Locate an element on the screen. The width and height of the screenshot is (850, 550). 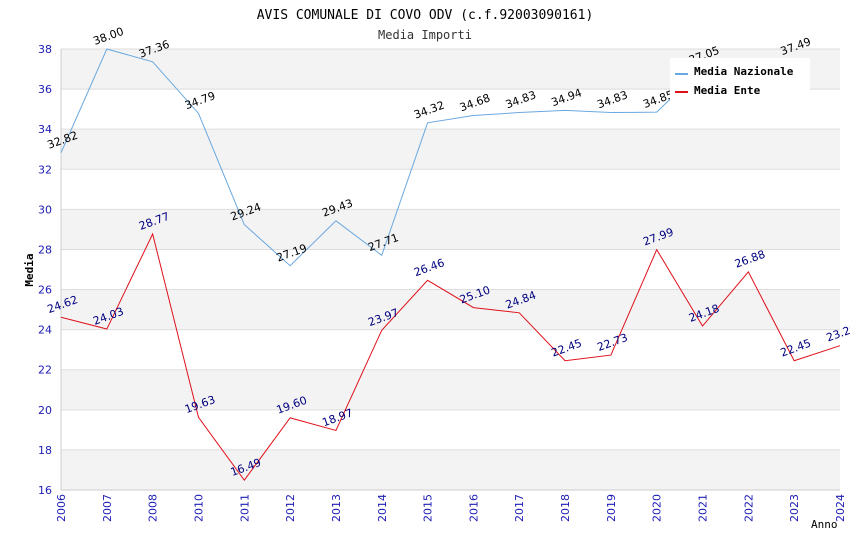
x-tick-label: 2013 is located at coordinates (336, 508).